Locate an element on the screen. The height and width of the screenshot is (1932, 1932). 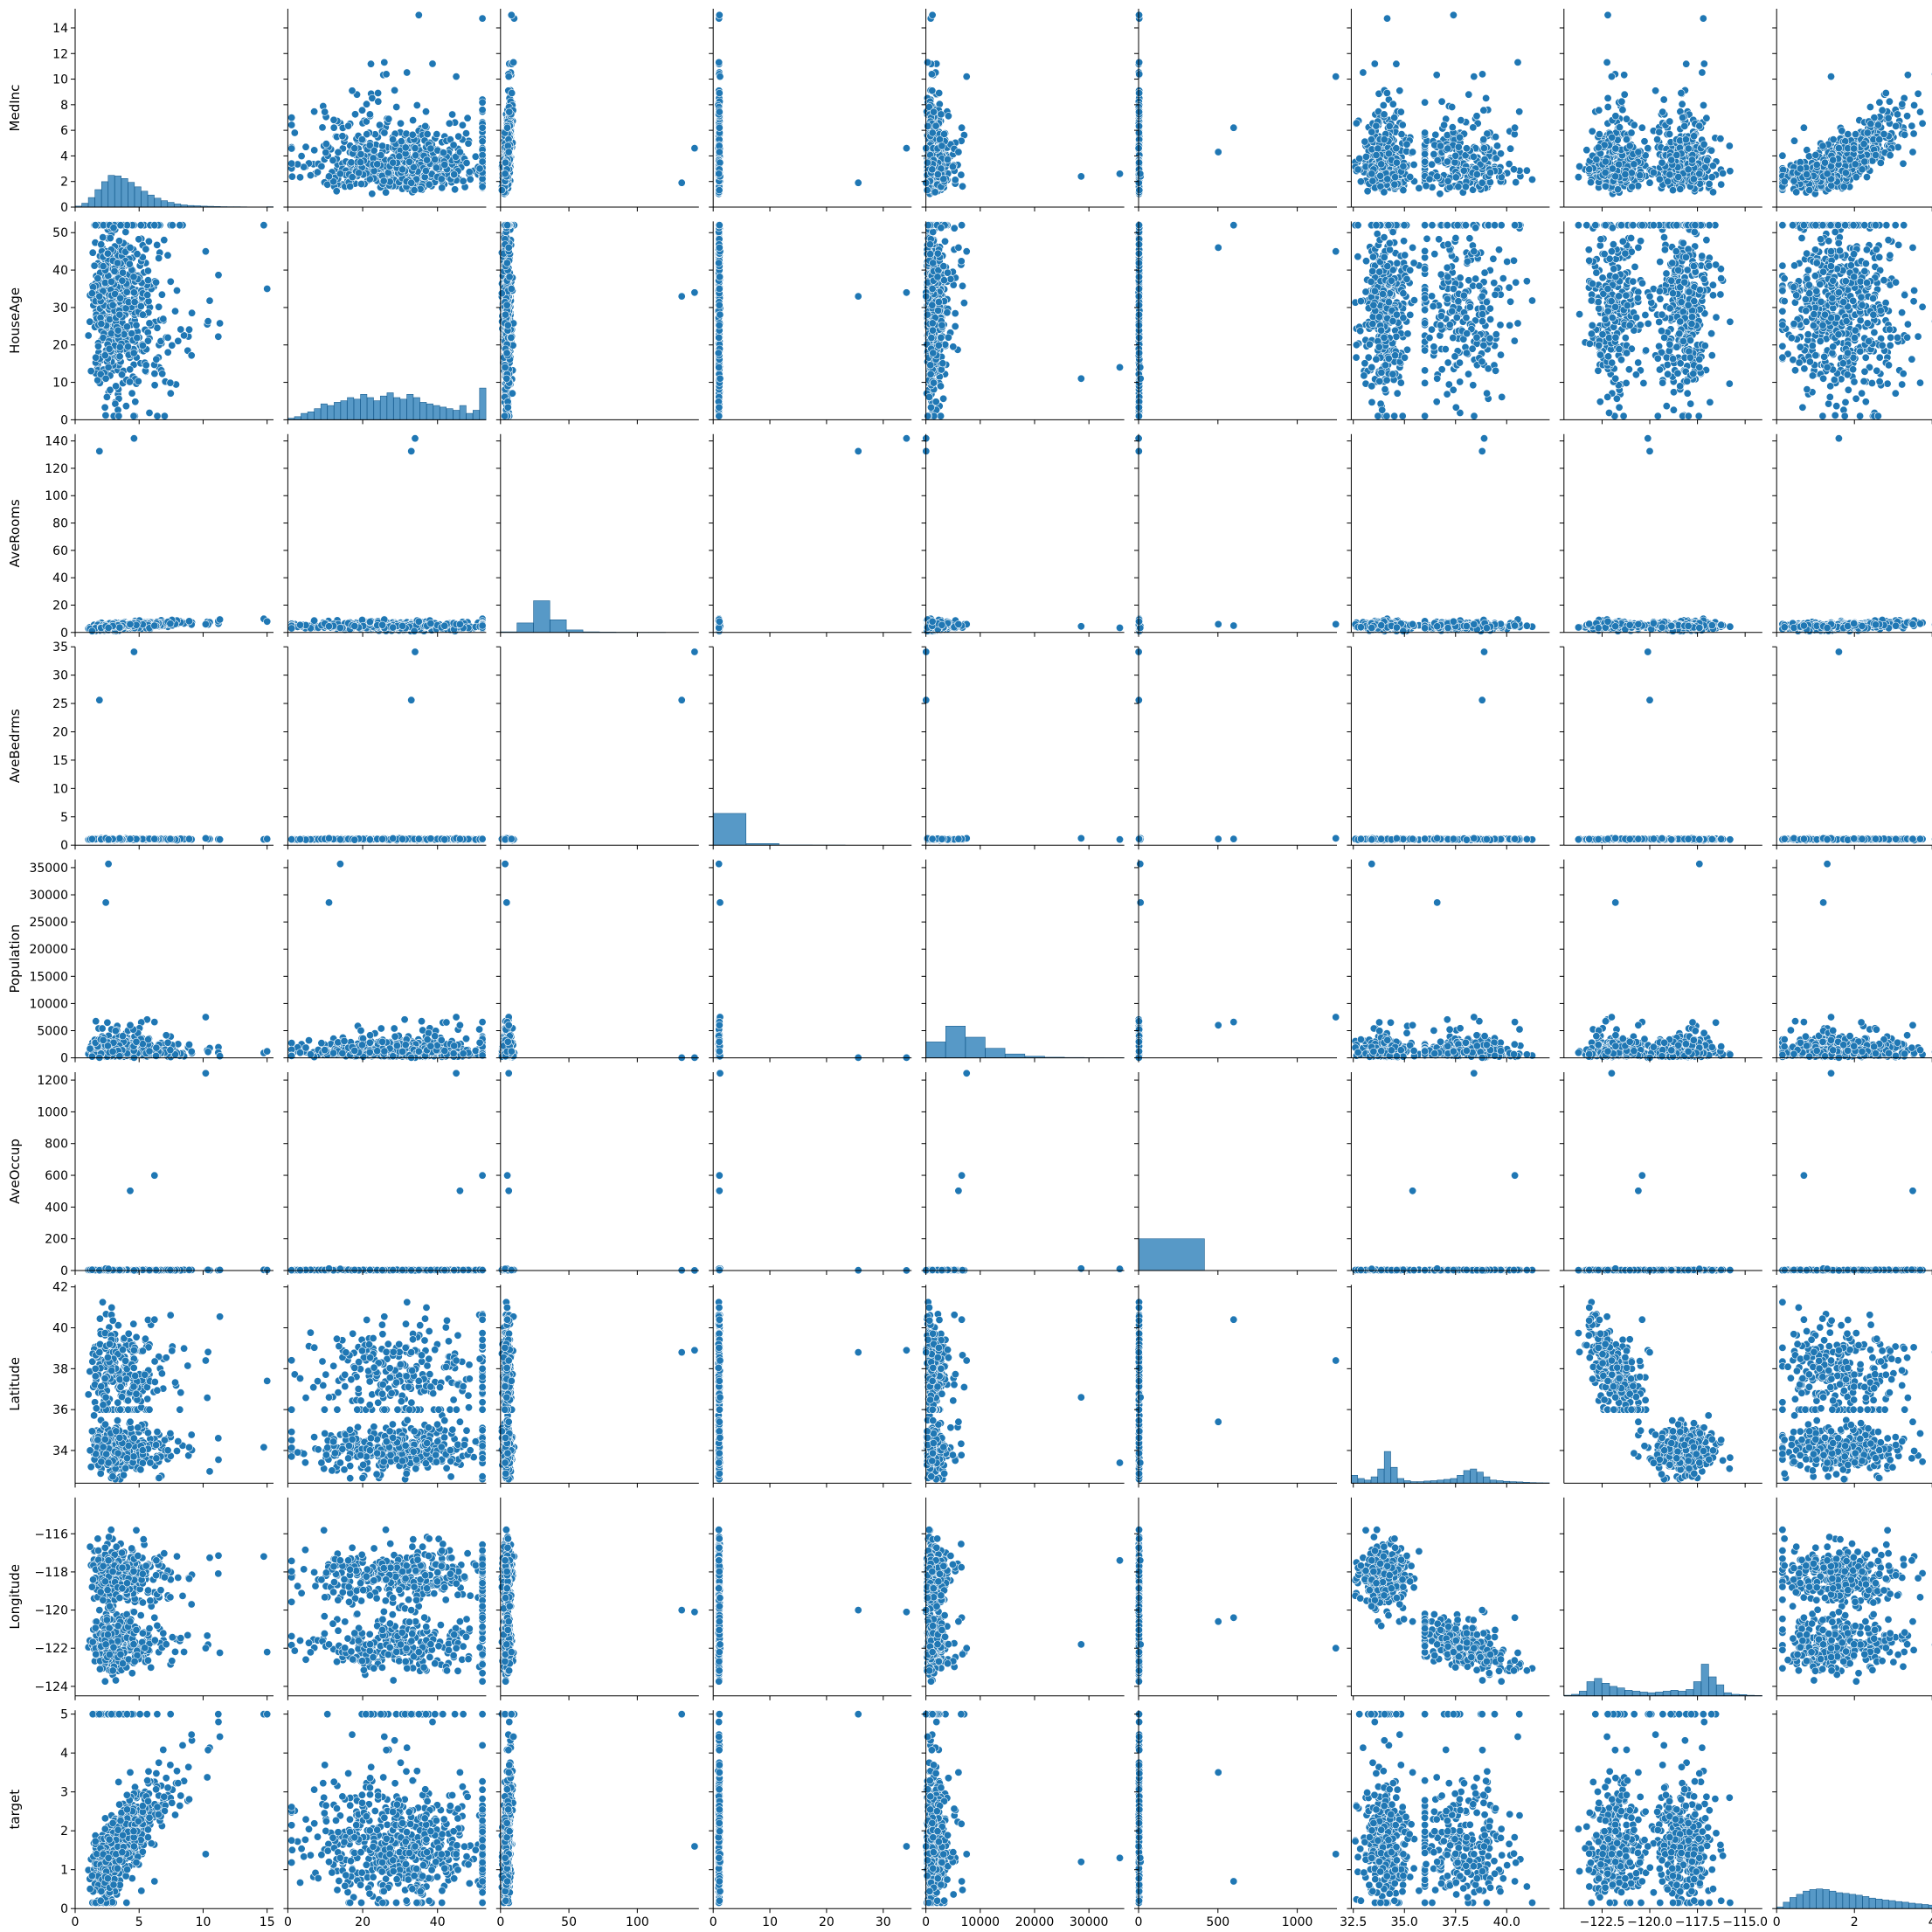
y-tick-label: 0 is located at coordinates (64, 208).